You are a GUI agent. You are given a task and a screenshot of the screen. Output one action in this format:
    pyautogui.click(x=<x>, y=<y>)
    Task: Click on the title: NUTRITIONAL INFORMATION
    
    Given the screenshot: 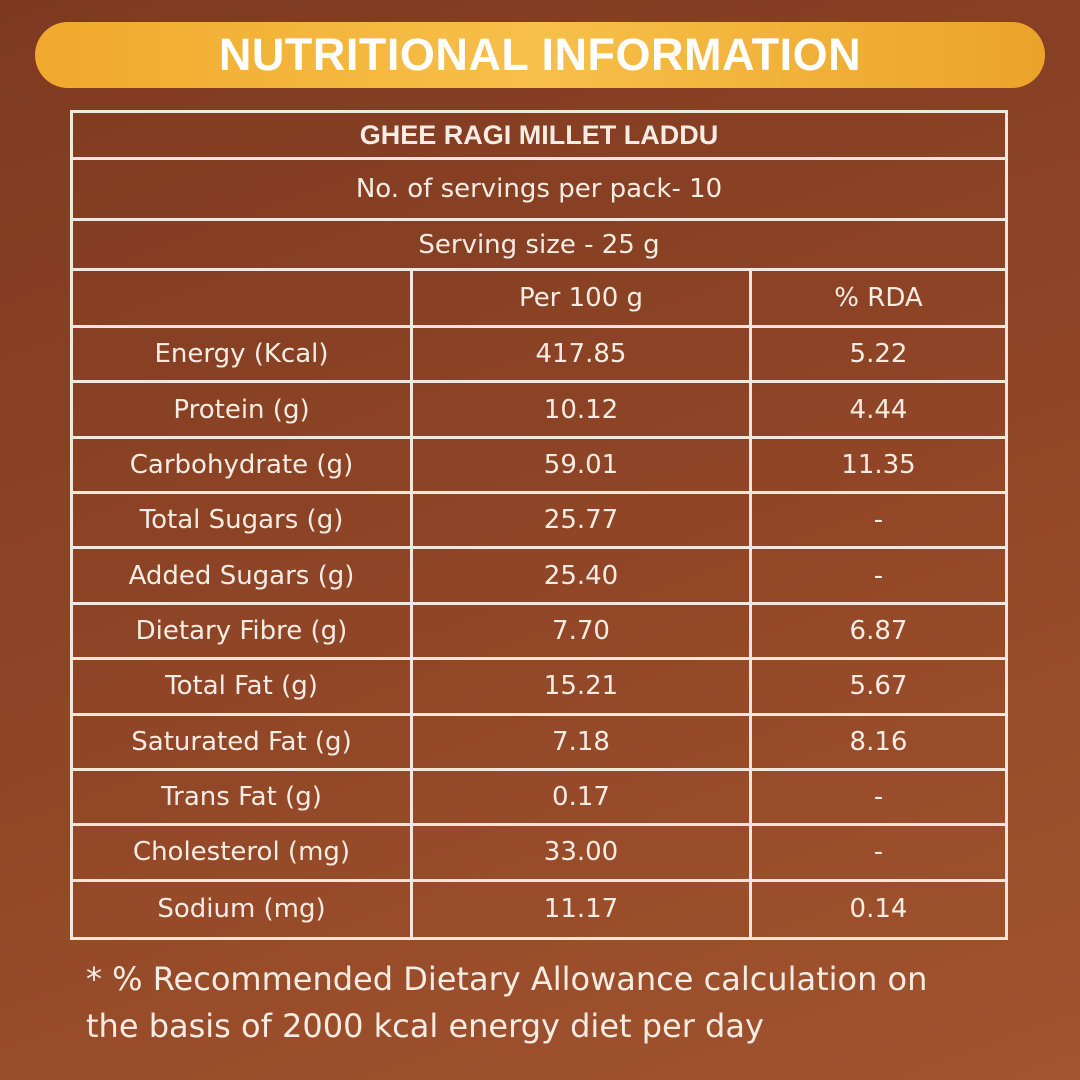 What is the action you would take?
    pyautogui.click(x=540, y=54)
    